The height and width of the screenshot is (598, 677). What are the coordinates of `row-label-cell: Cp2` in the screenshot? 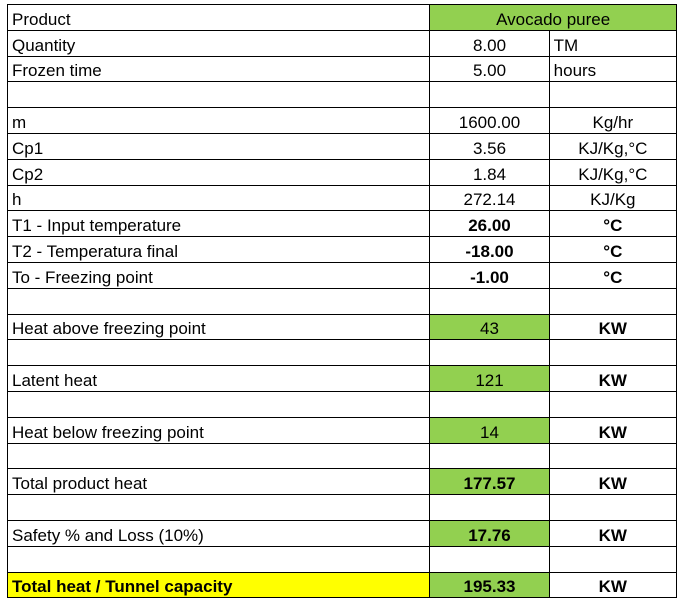 It's located at (218, 172).